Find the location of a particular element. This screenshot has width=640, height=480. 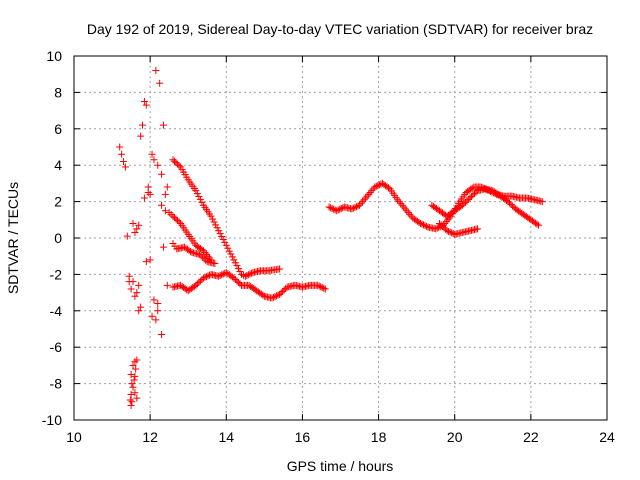

y-tick-label: 10 is located at coordinates (54, 56).